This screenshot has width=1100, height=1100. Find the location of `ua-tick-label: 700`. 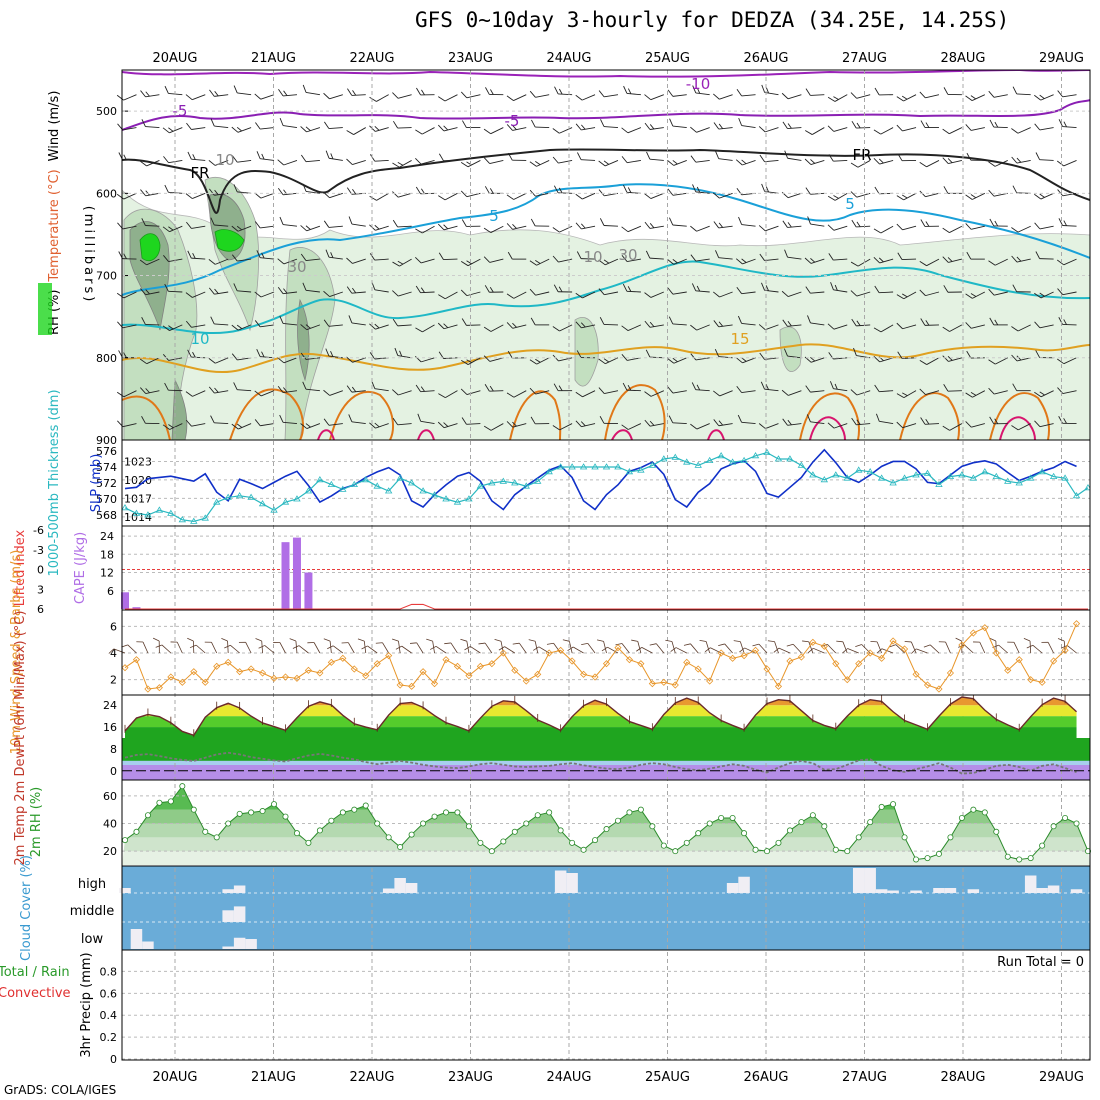

ua-tick-label: 700 is located at coordinates (106, 276).